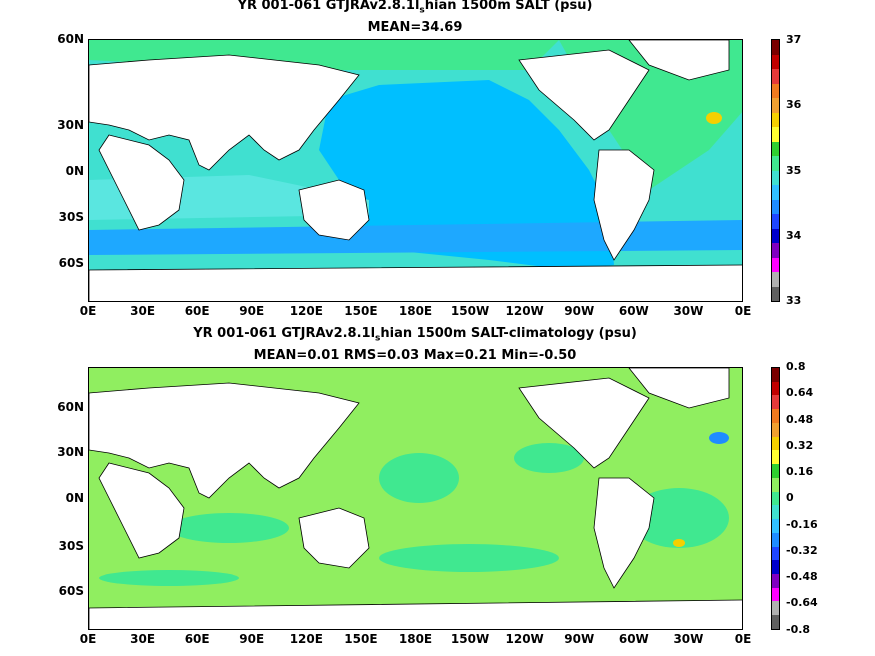 The width and height of the screenshot is (875, 656). I want to click on p1-cb-tick-34: 34, so click(794, 235).